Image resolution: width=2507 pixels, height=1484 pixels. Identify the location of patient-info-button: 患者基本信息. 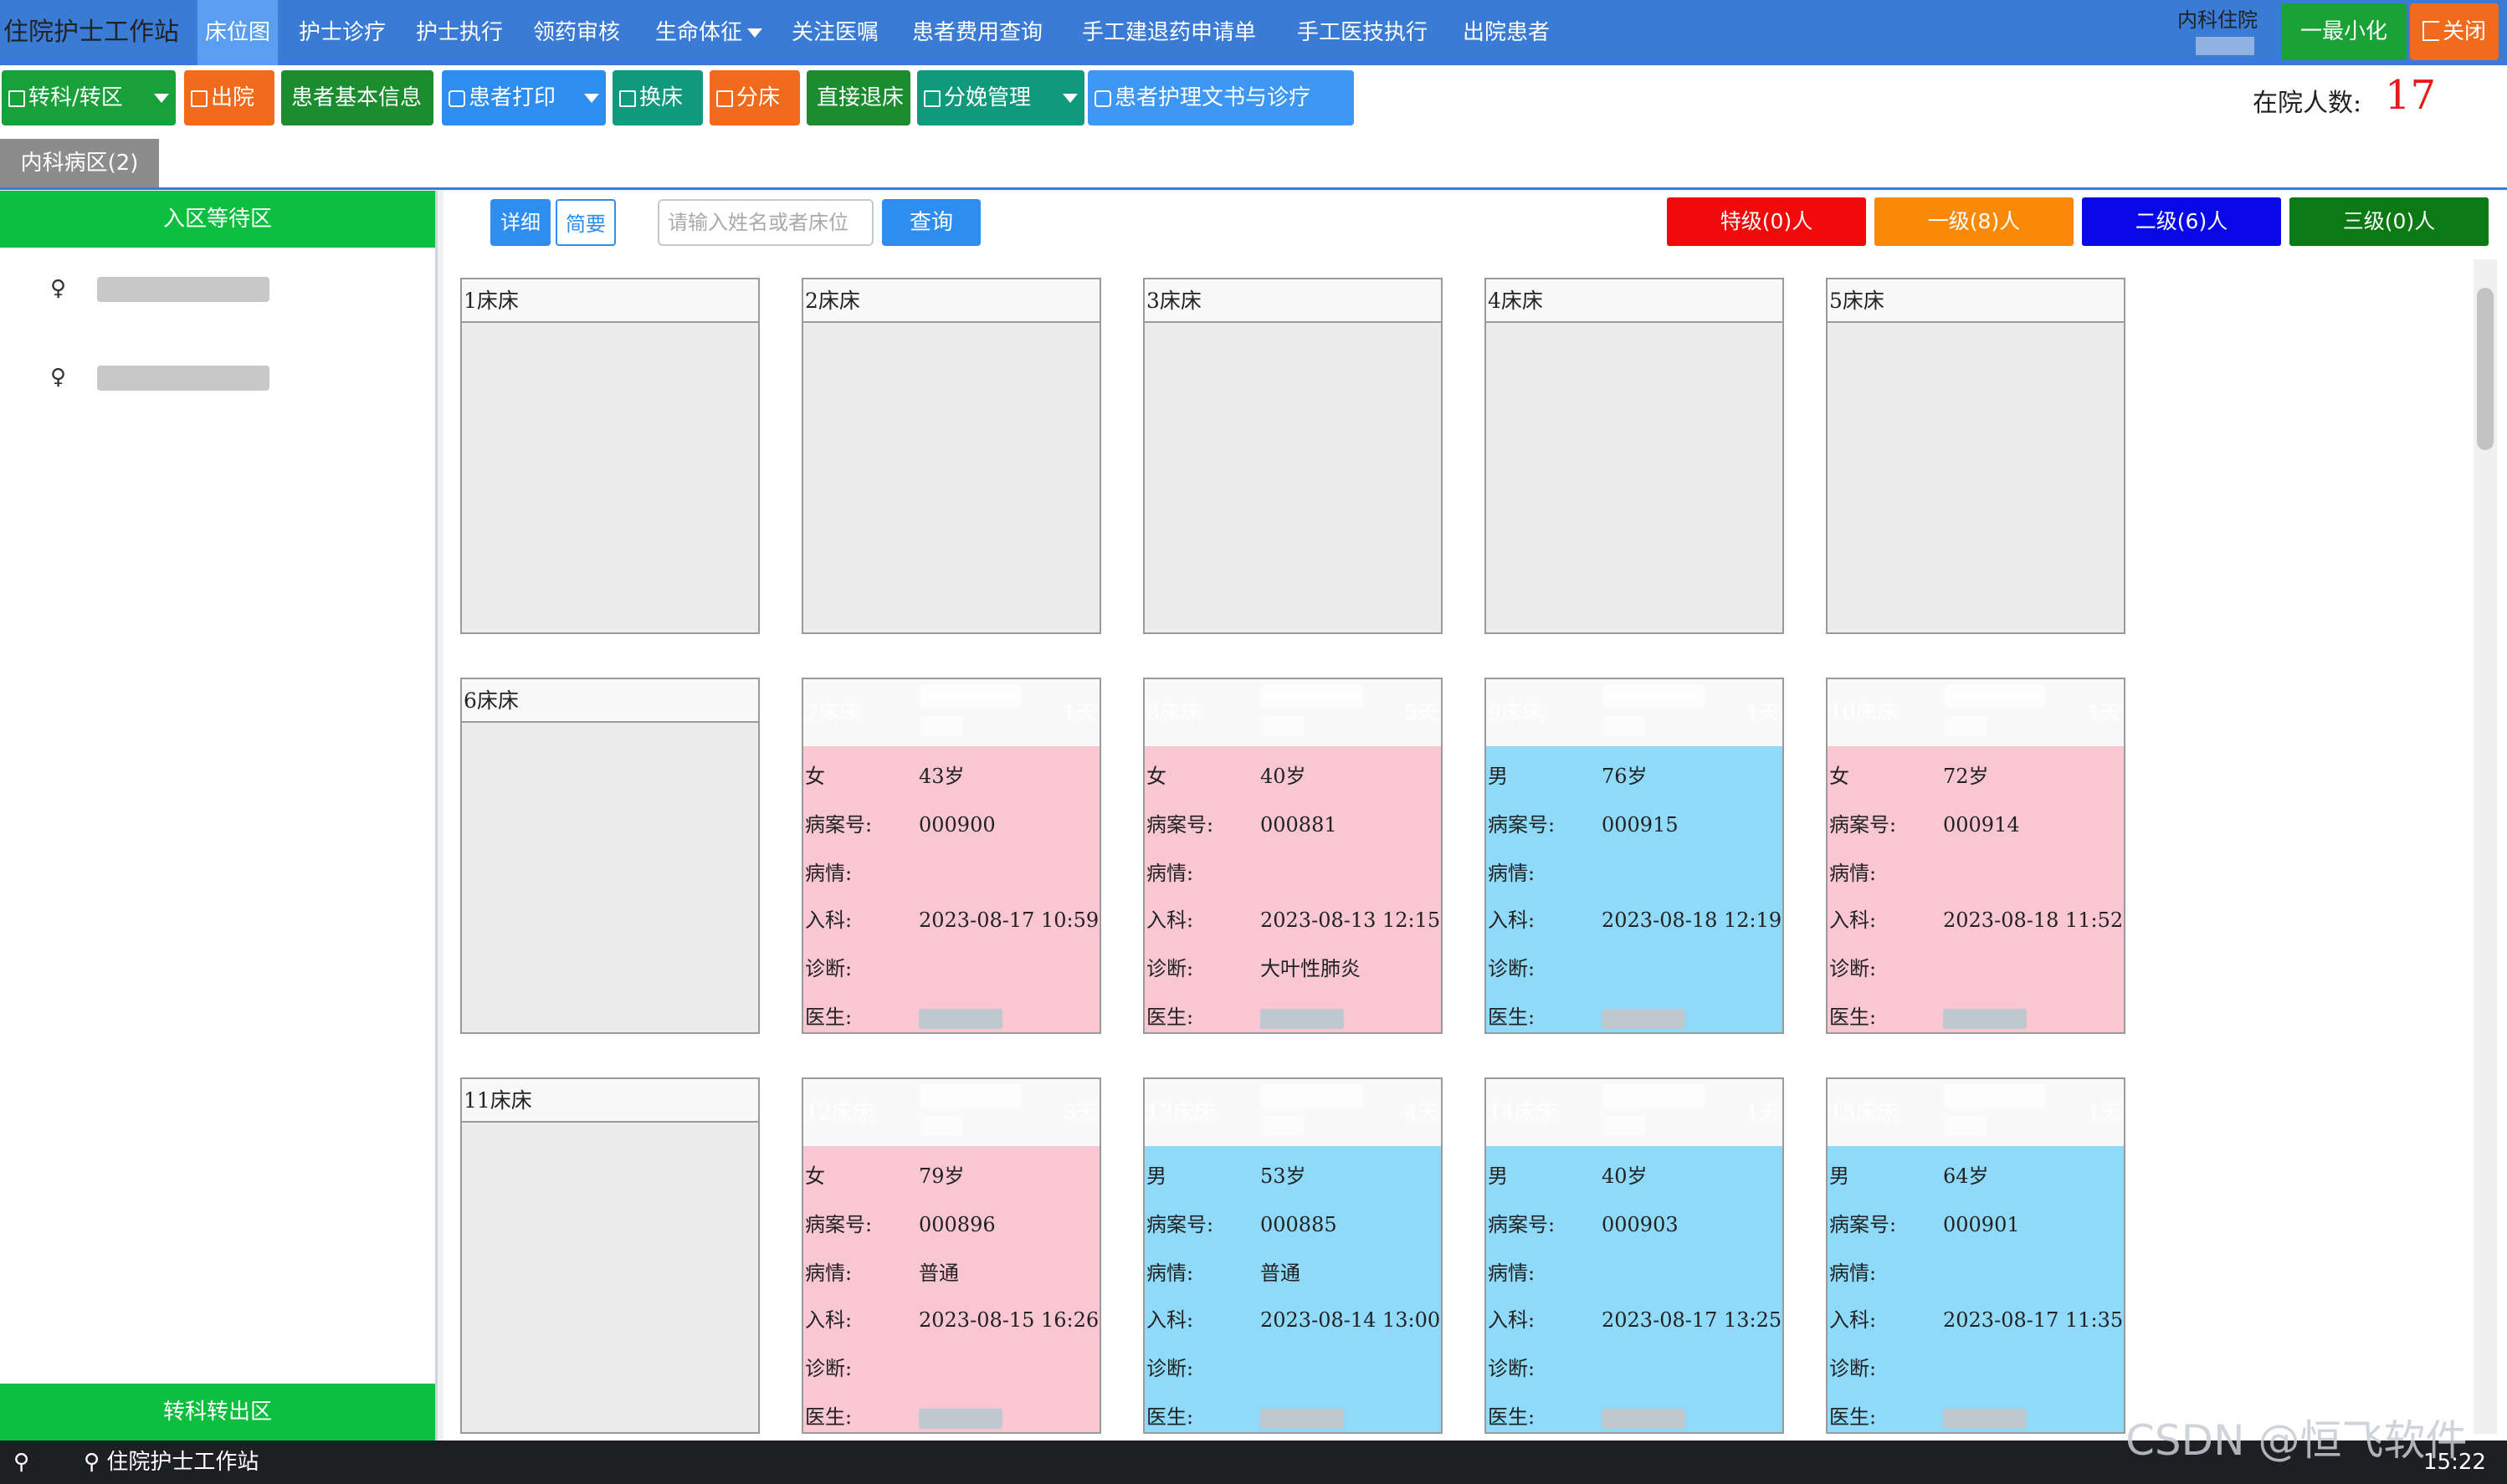
(357, 97).